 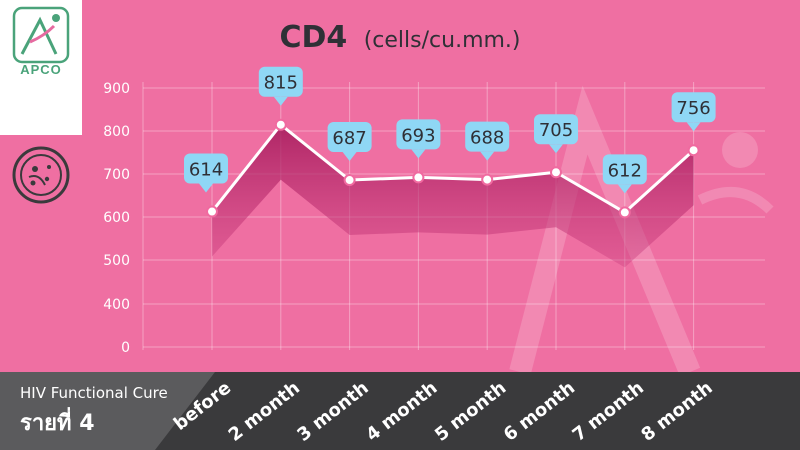 I want to click on data-label: 756, so click(x=693, y=108).